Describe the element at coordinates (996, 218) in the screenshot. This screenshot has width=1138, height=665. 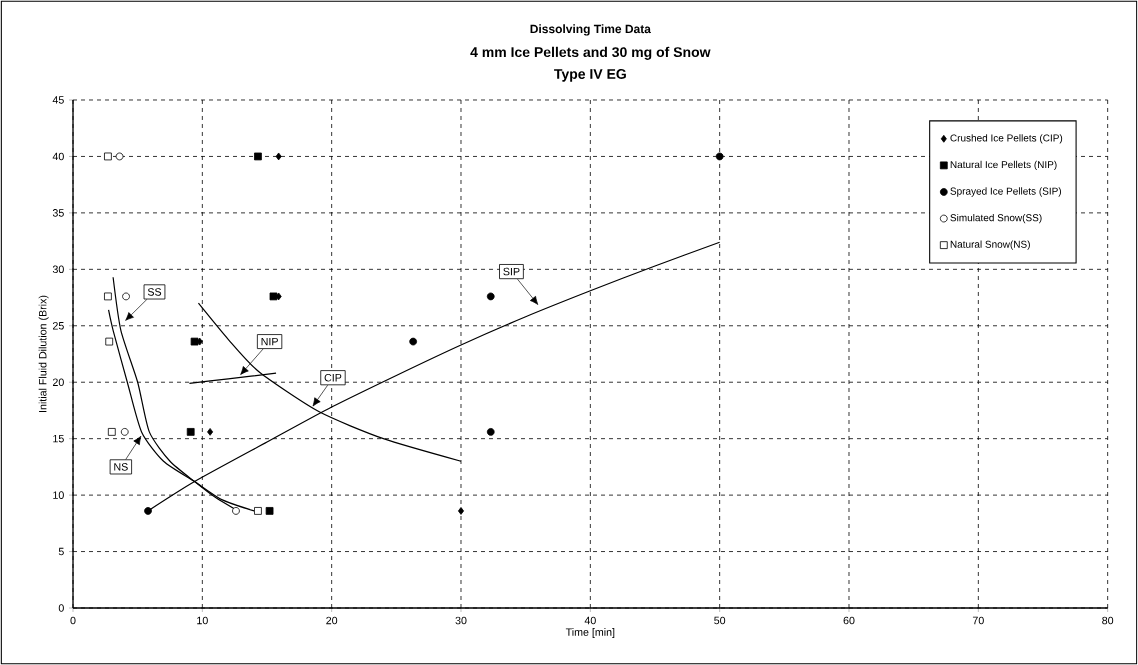
I see `legend-label: Simulated Snow(SS)` at that location.